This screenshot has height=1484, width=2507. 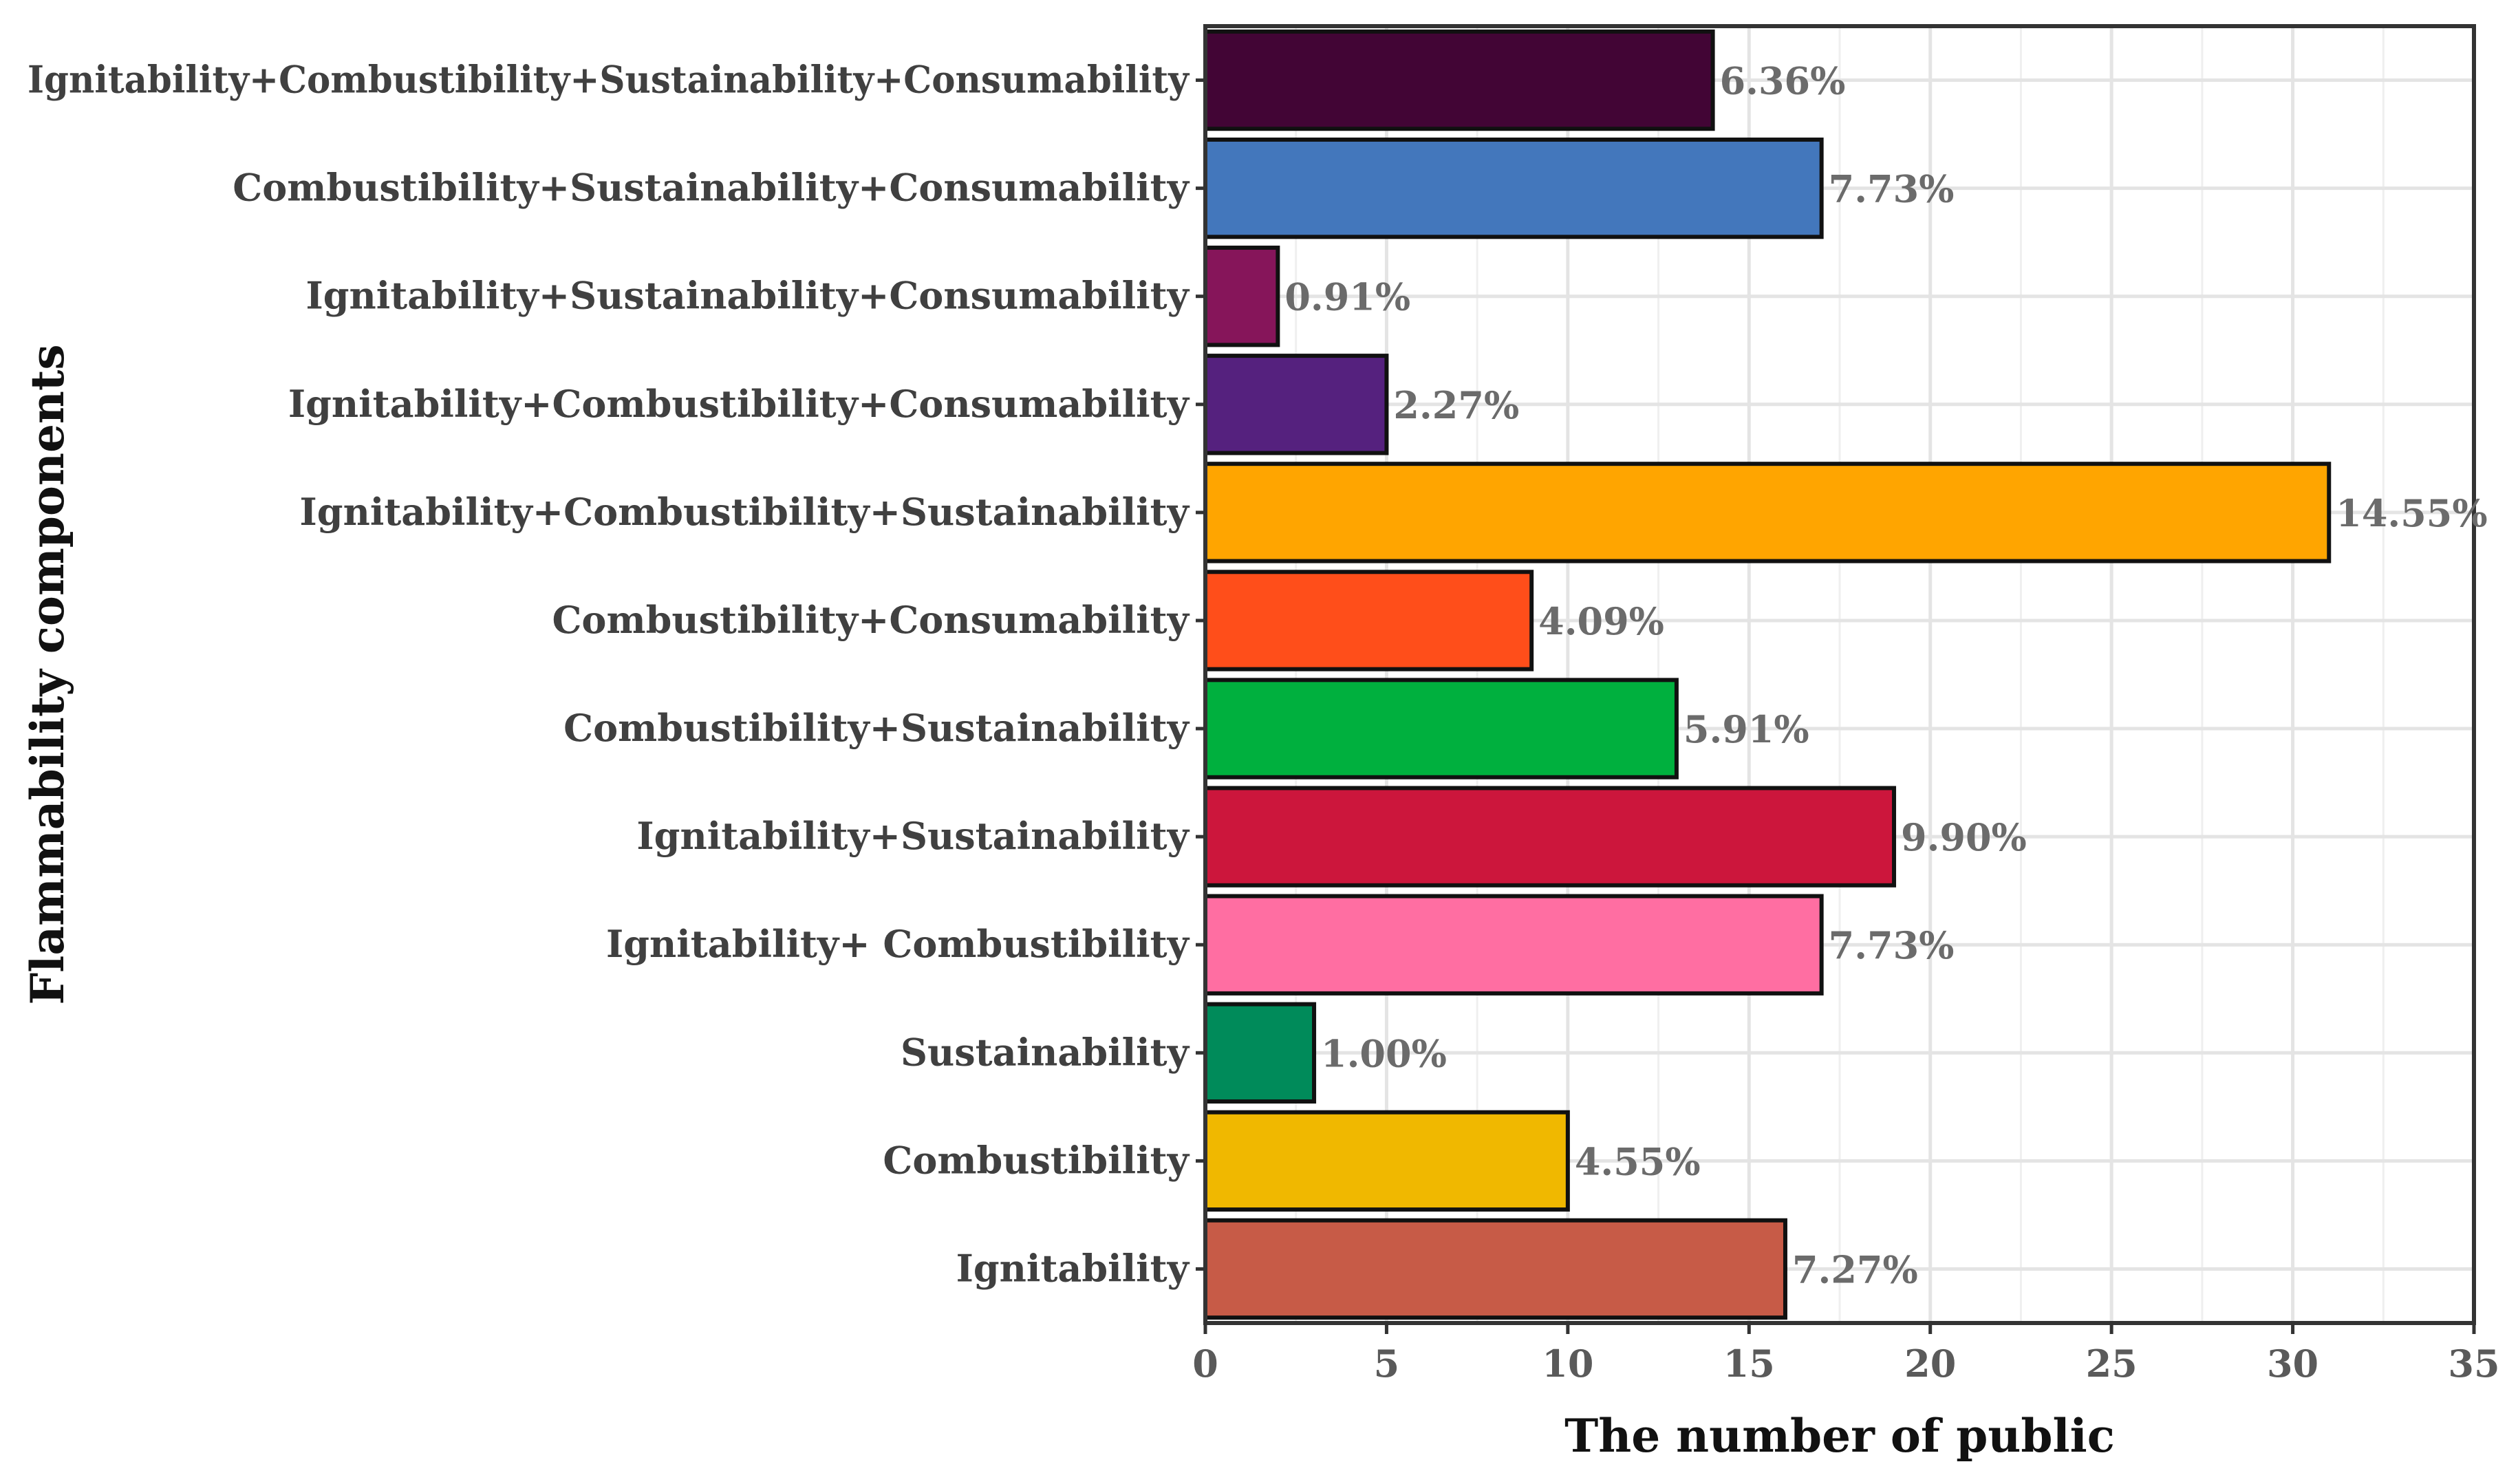 I want to click on bar-value-label: 1.00%, so click(x=1384, y=1053).